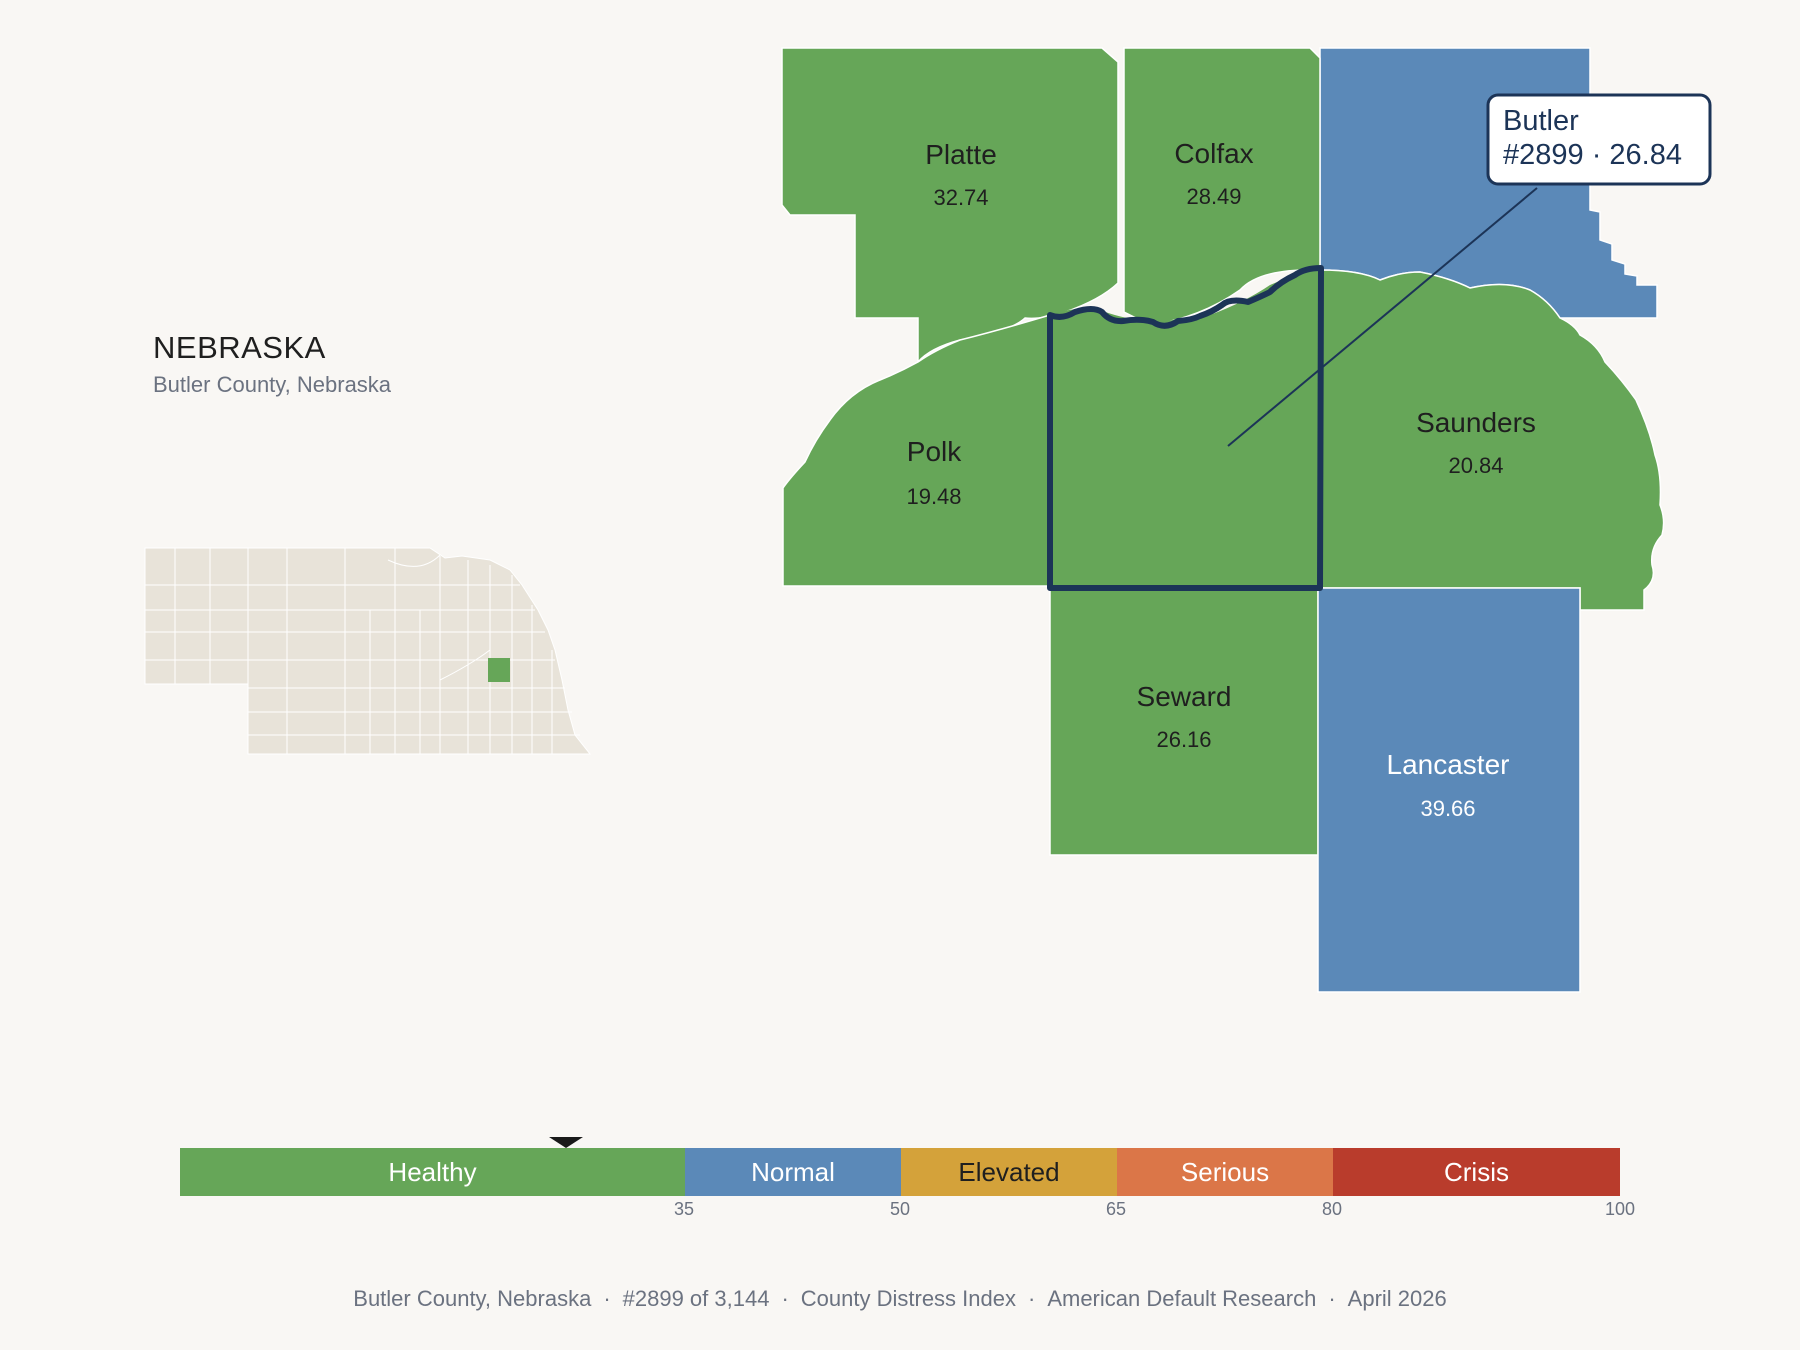  I want to click on footer-date: April 2026, so click(1397, 1298).